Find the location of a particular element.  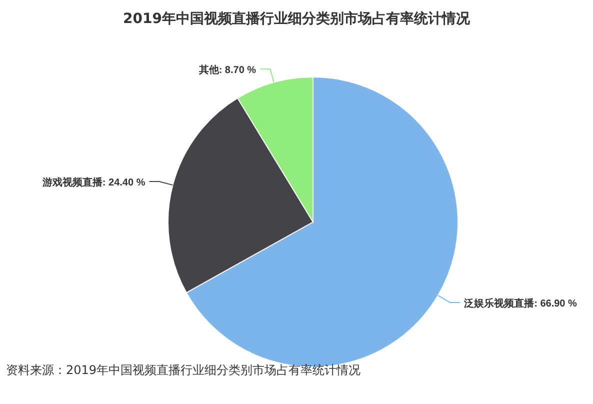

chart-title: 2019年中国视频直播行业细分类别市场占有率统计情况 is located at coordinates (296, 19).